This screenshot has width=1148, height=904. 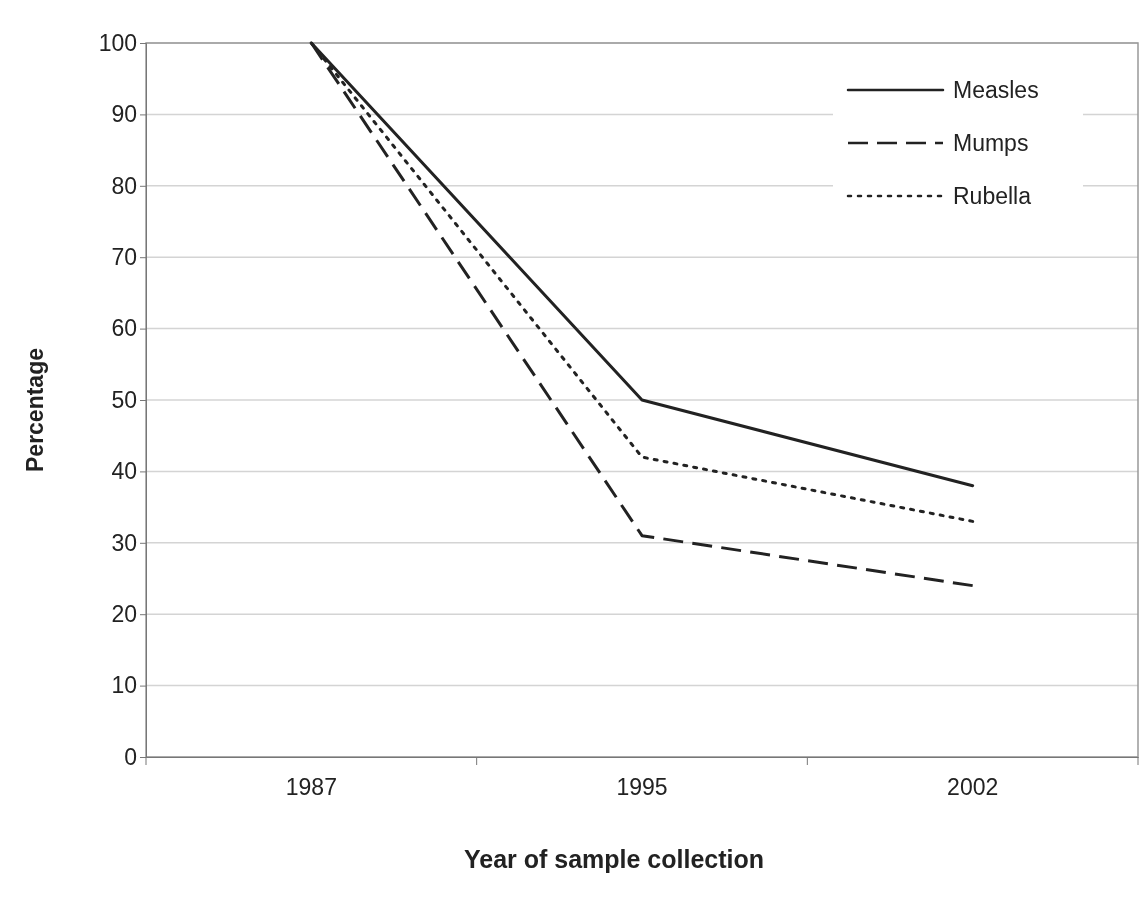 I want to click on y-tick-label: 50, so click(x=124, y=399).